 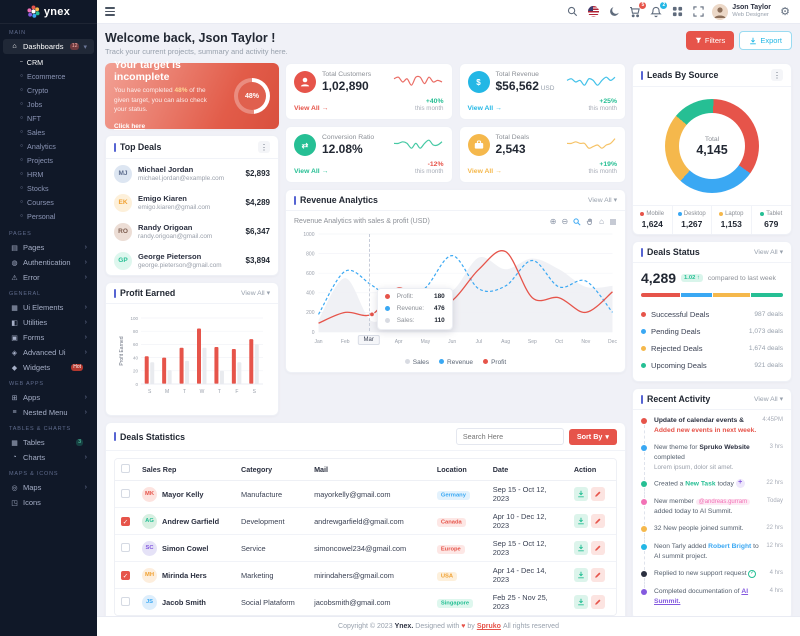 I want to click on revenue-view-all: View All ▾, so click(x=602, y=200).